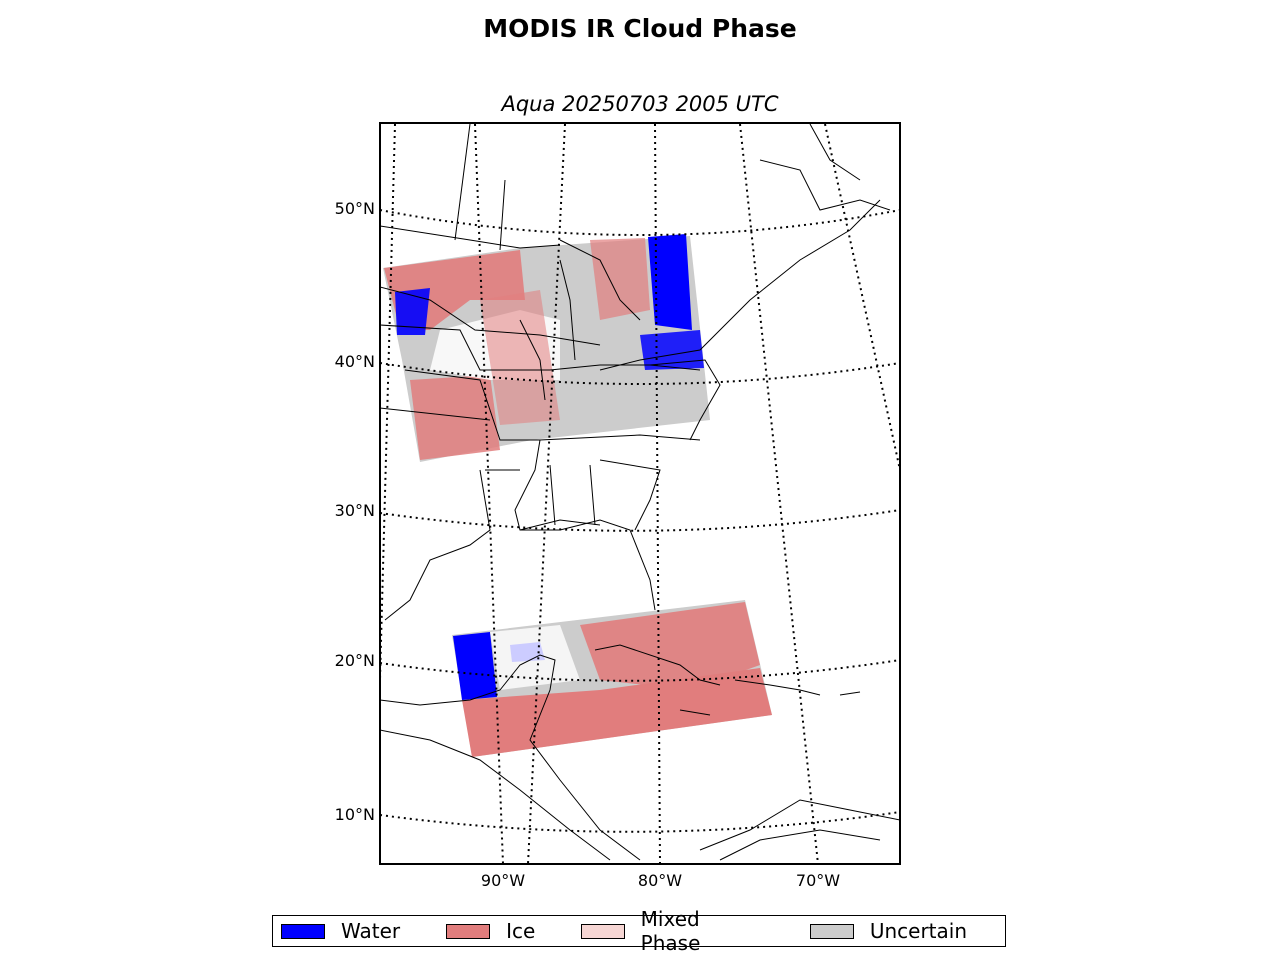 This screenshot has height=960, width=1280. I want to click on legend-swatch-uncertain, so click(831, 931).